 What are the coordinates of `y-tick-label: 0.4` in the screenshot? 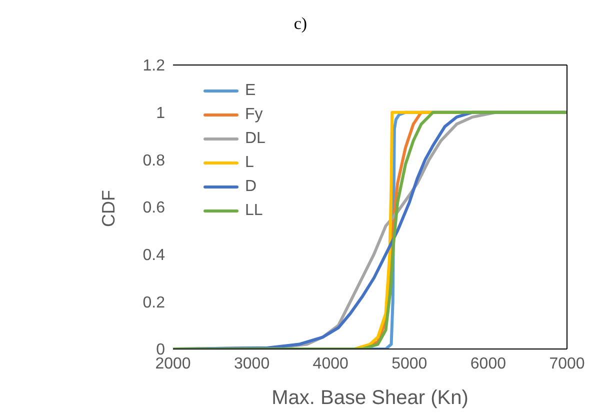 It's located at (154, 255).